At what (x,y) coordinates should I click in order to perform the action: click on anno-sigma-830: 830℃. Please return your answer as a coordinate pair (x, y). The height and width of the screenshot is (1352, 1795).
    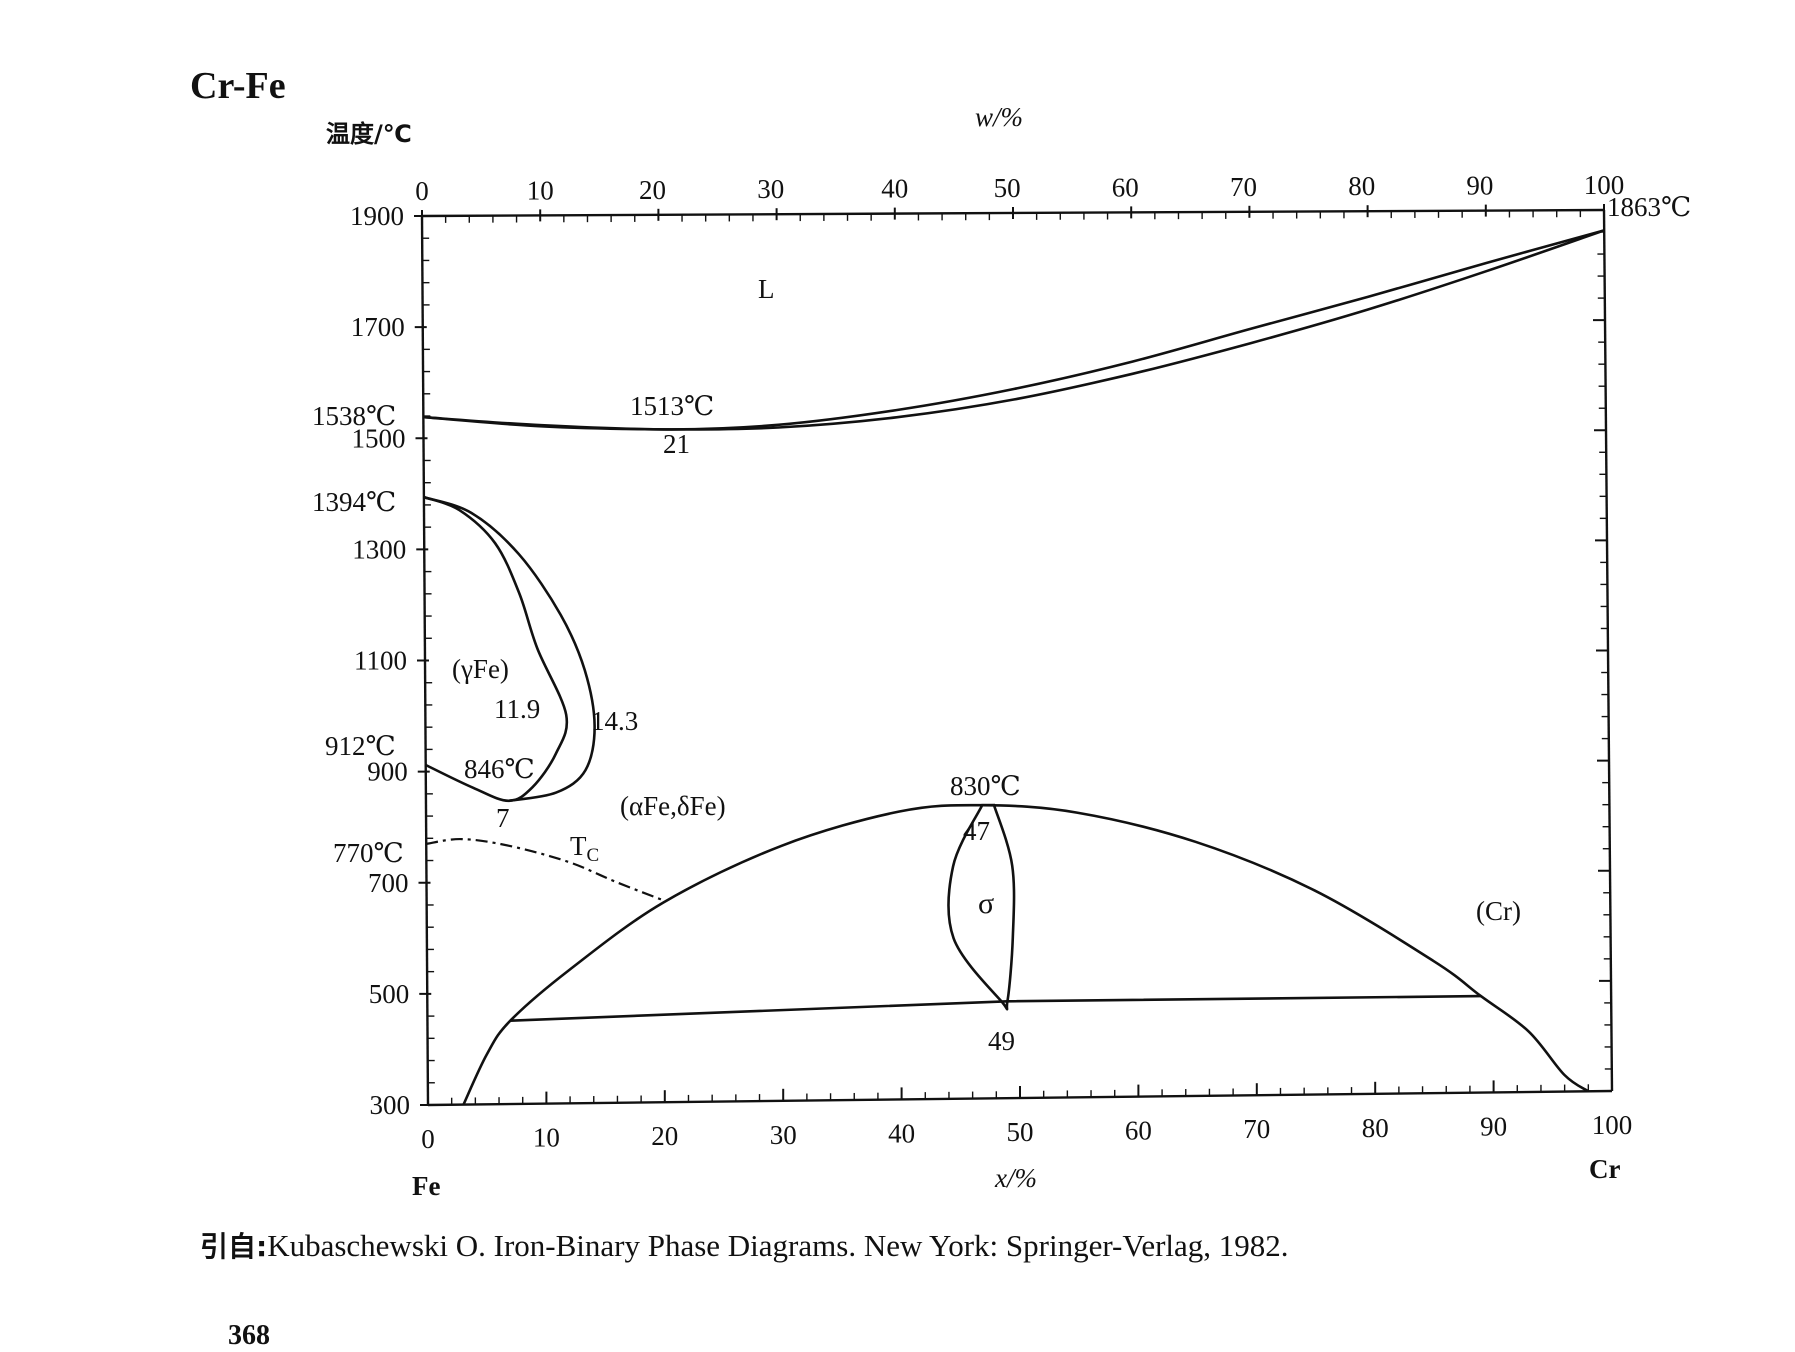
    Looking at the image, I should click on (985, 786).